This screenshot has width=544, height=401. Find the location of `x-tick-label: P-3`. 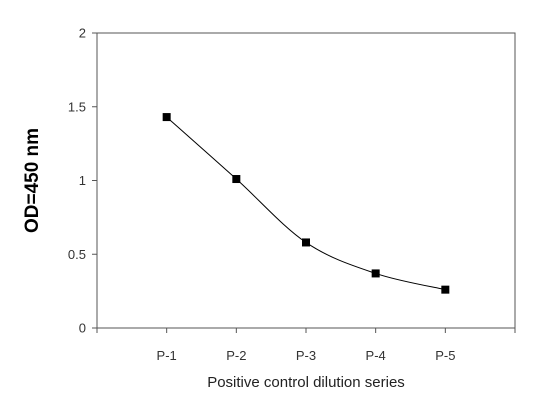

x-tick-label: P-3 is located at coordinates (306, 355).